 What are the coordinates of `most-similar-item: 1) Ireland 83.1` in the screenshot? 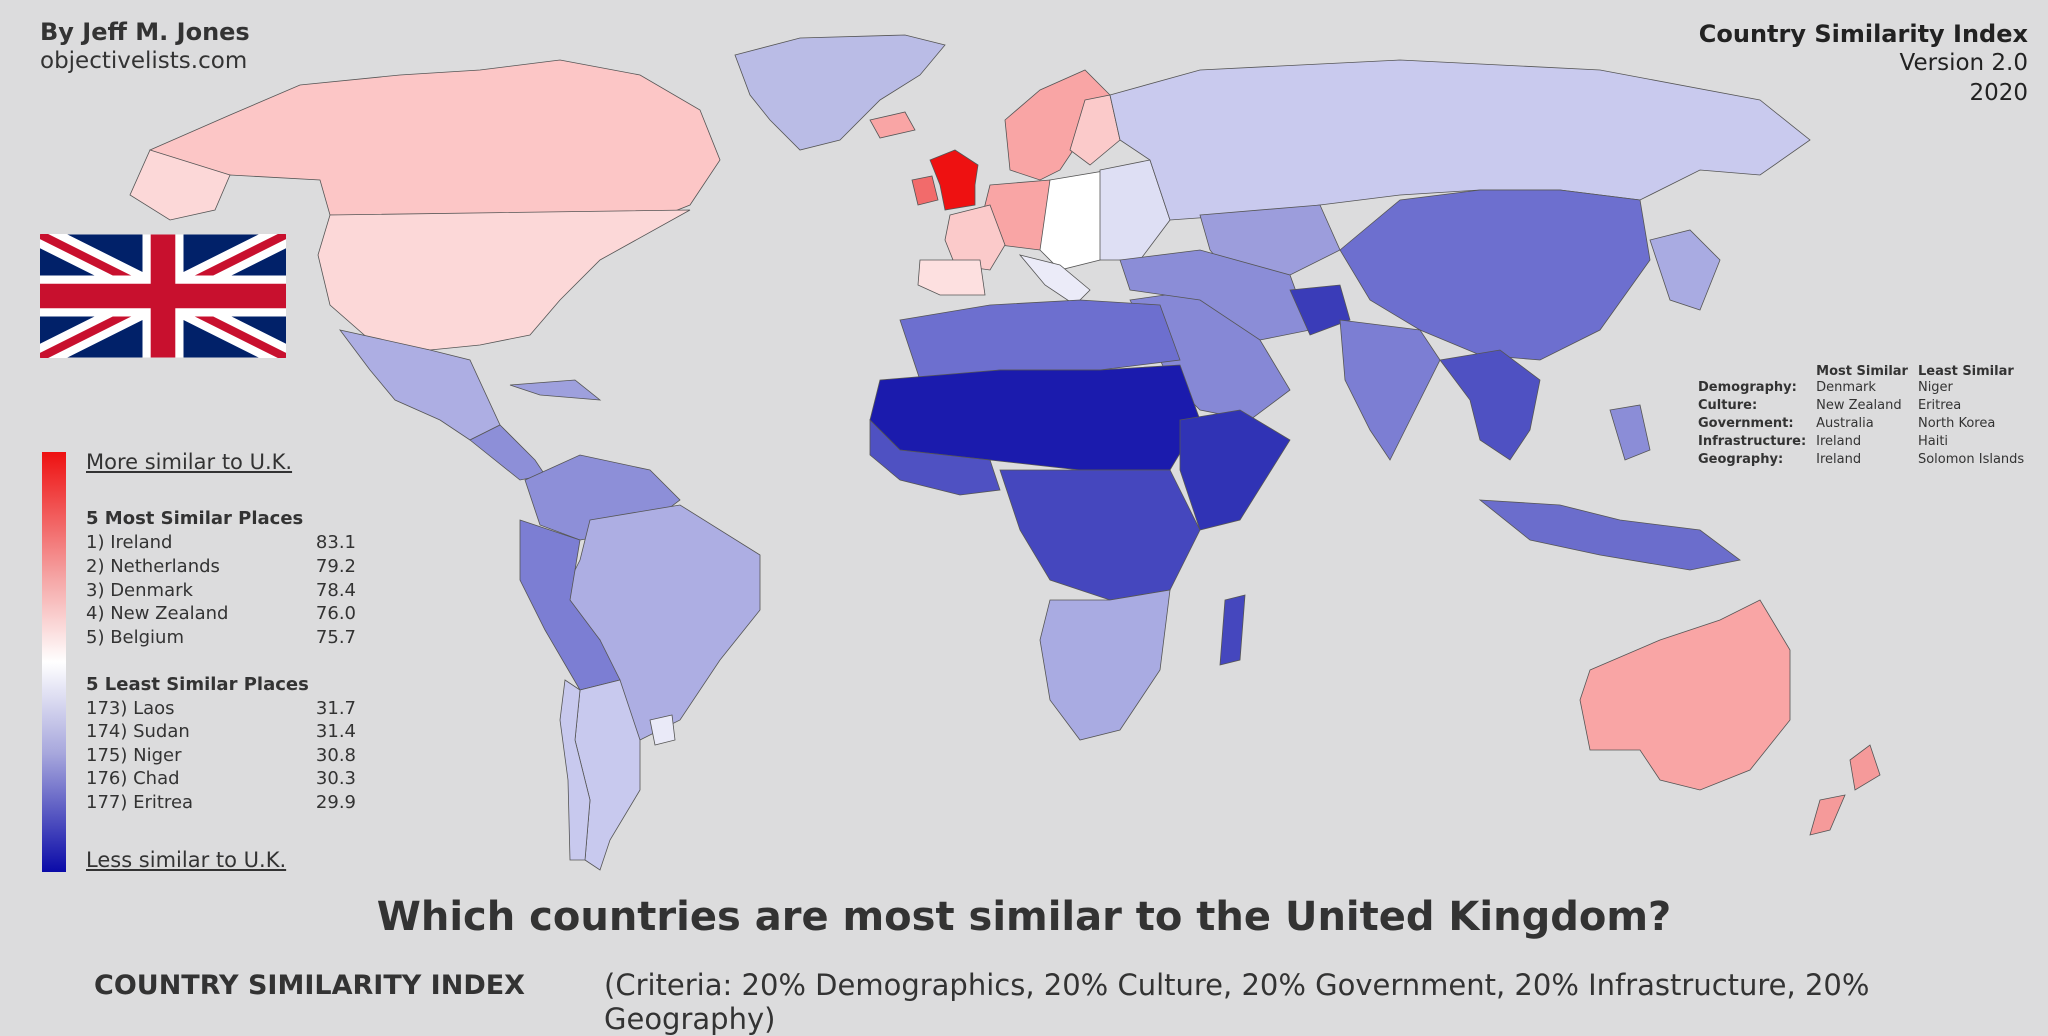 It's located at (221, 542).